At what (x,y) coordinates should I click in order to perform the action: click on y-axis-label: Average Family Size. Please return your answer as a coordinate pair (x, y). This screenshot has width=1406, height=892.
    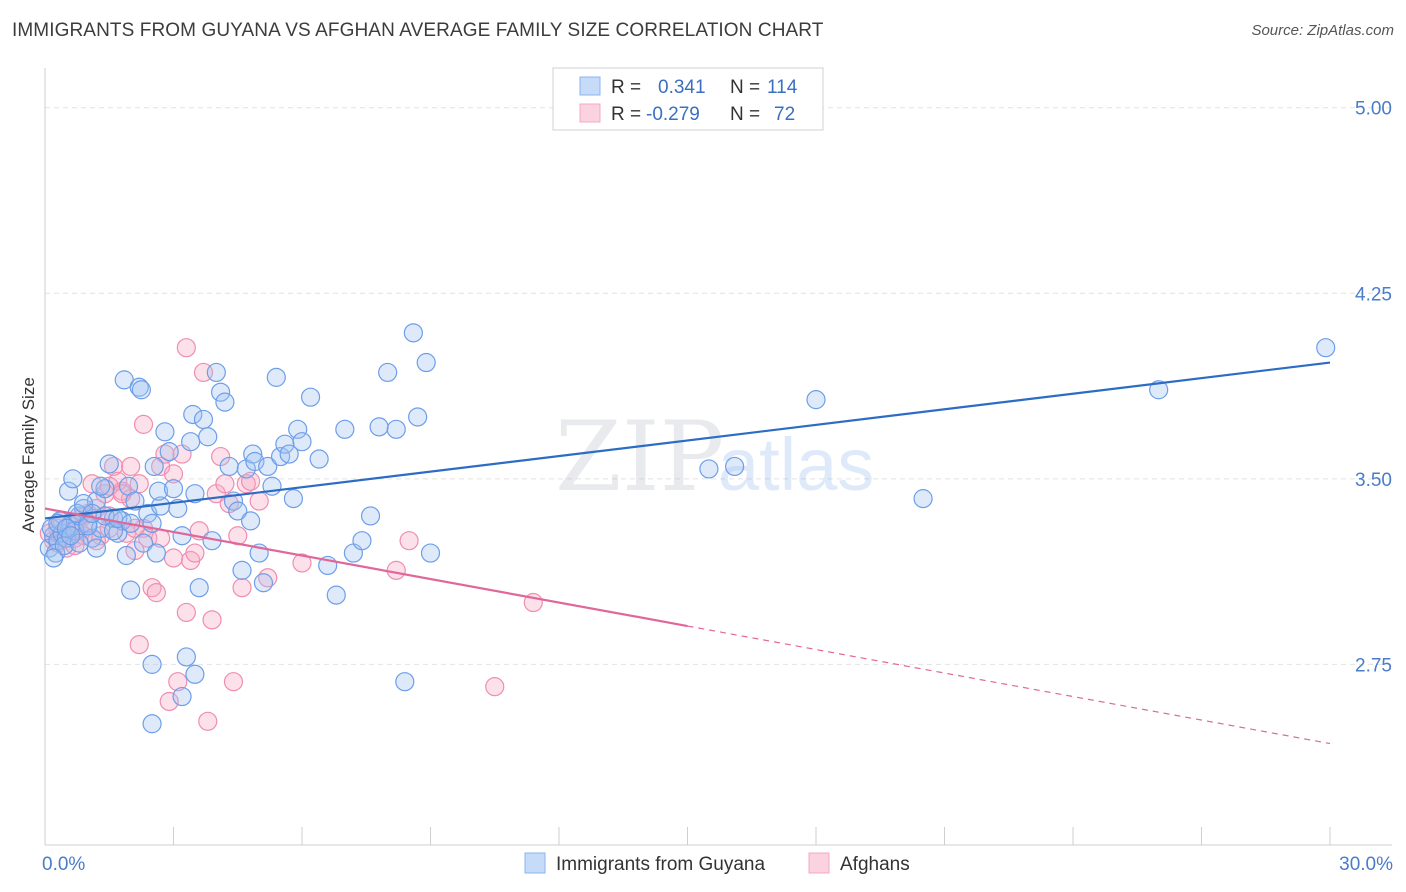
    Looking at the image, I should click on (28, 455).